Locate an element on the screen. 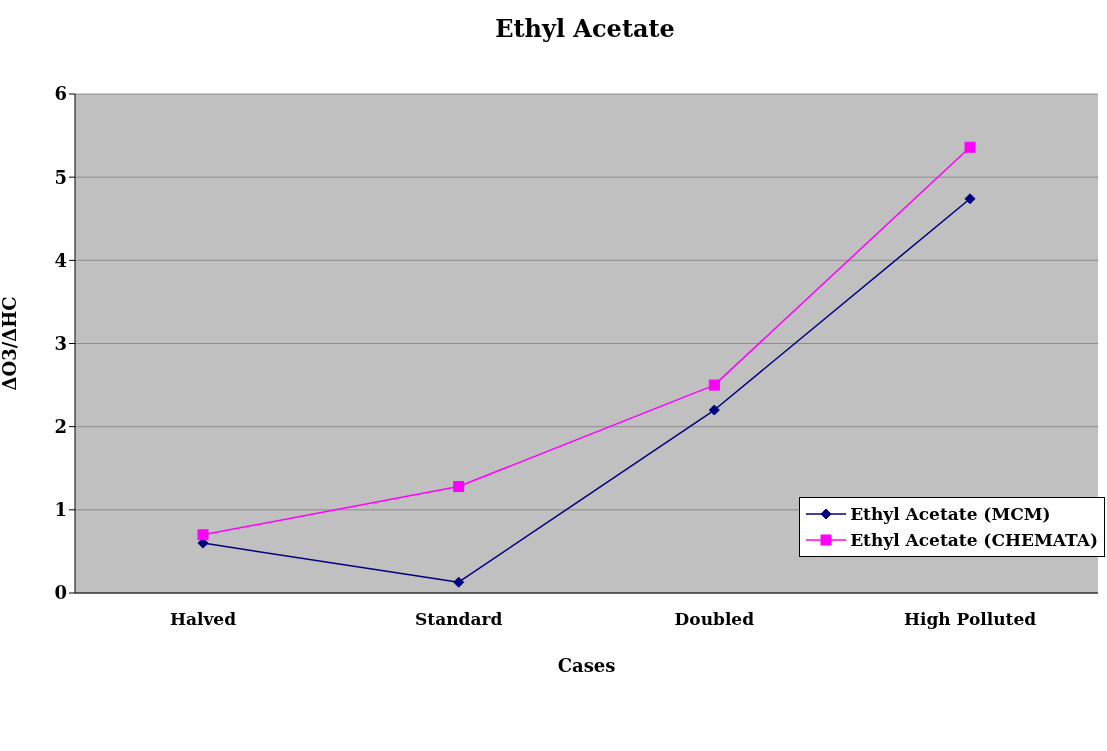 The width and height of the screenshot is (1107, 751). y-tick-label: 0 is located at coordinates (60, 593).